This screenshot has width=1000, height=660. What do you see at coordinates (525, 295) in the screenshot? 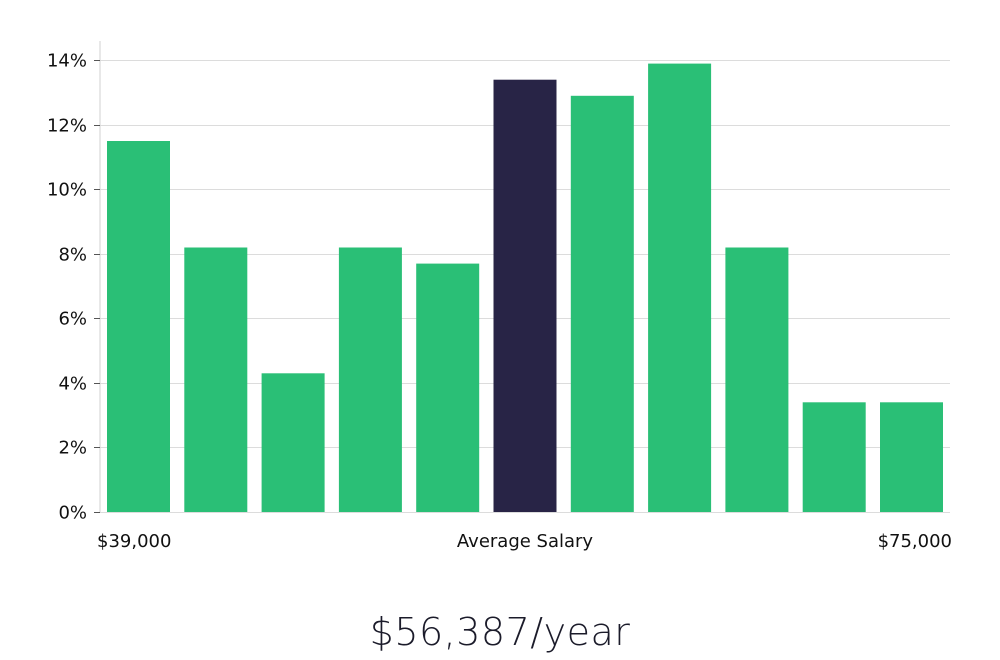
I see `bar-highlighted` at bounding box center [525, 295].